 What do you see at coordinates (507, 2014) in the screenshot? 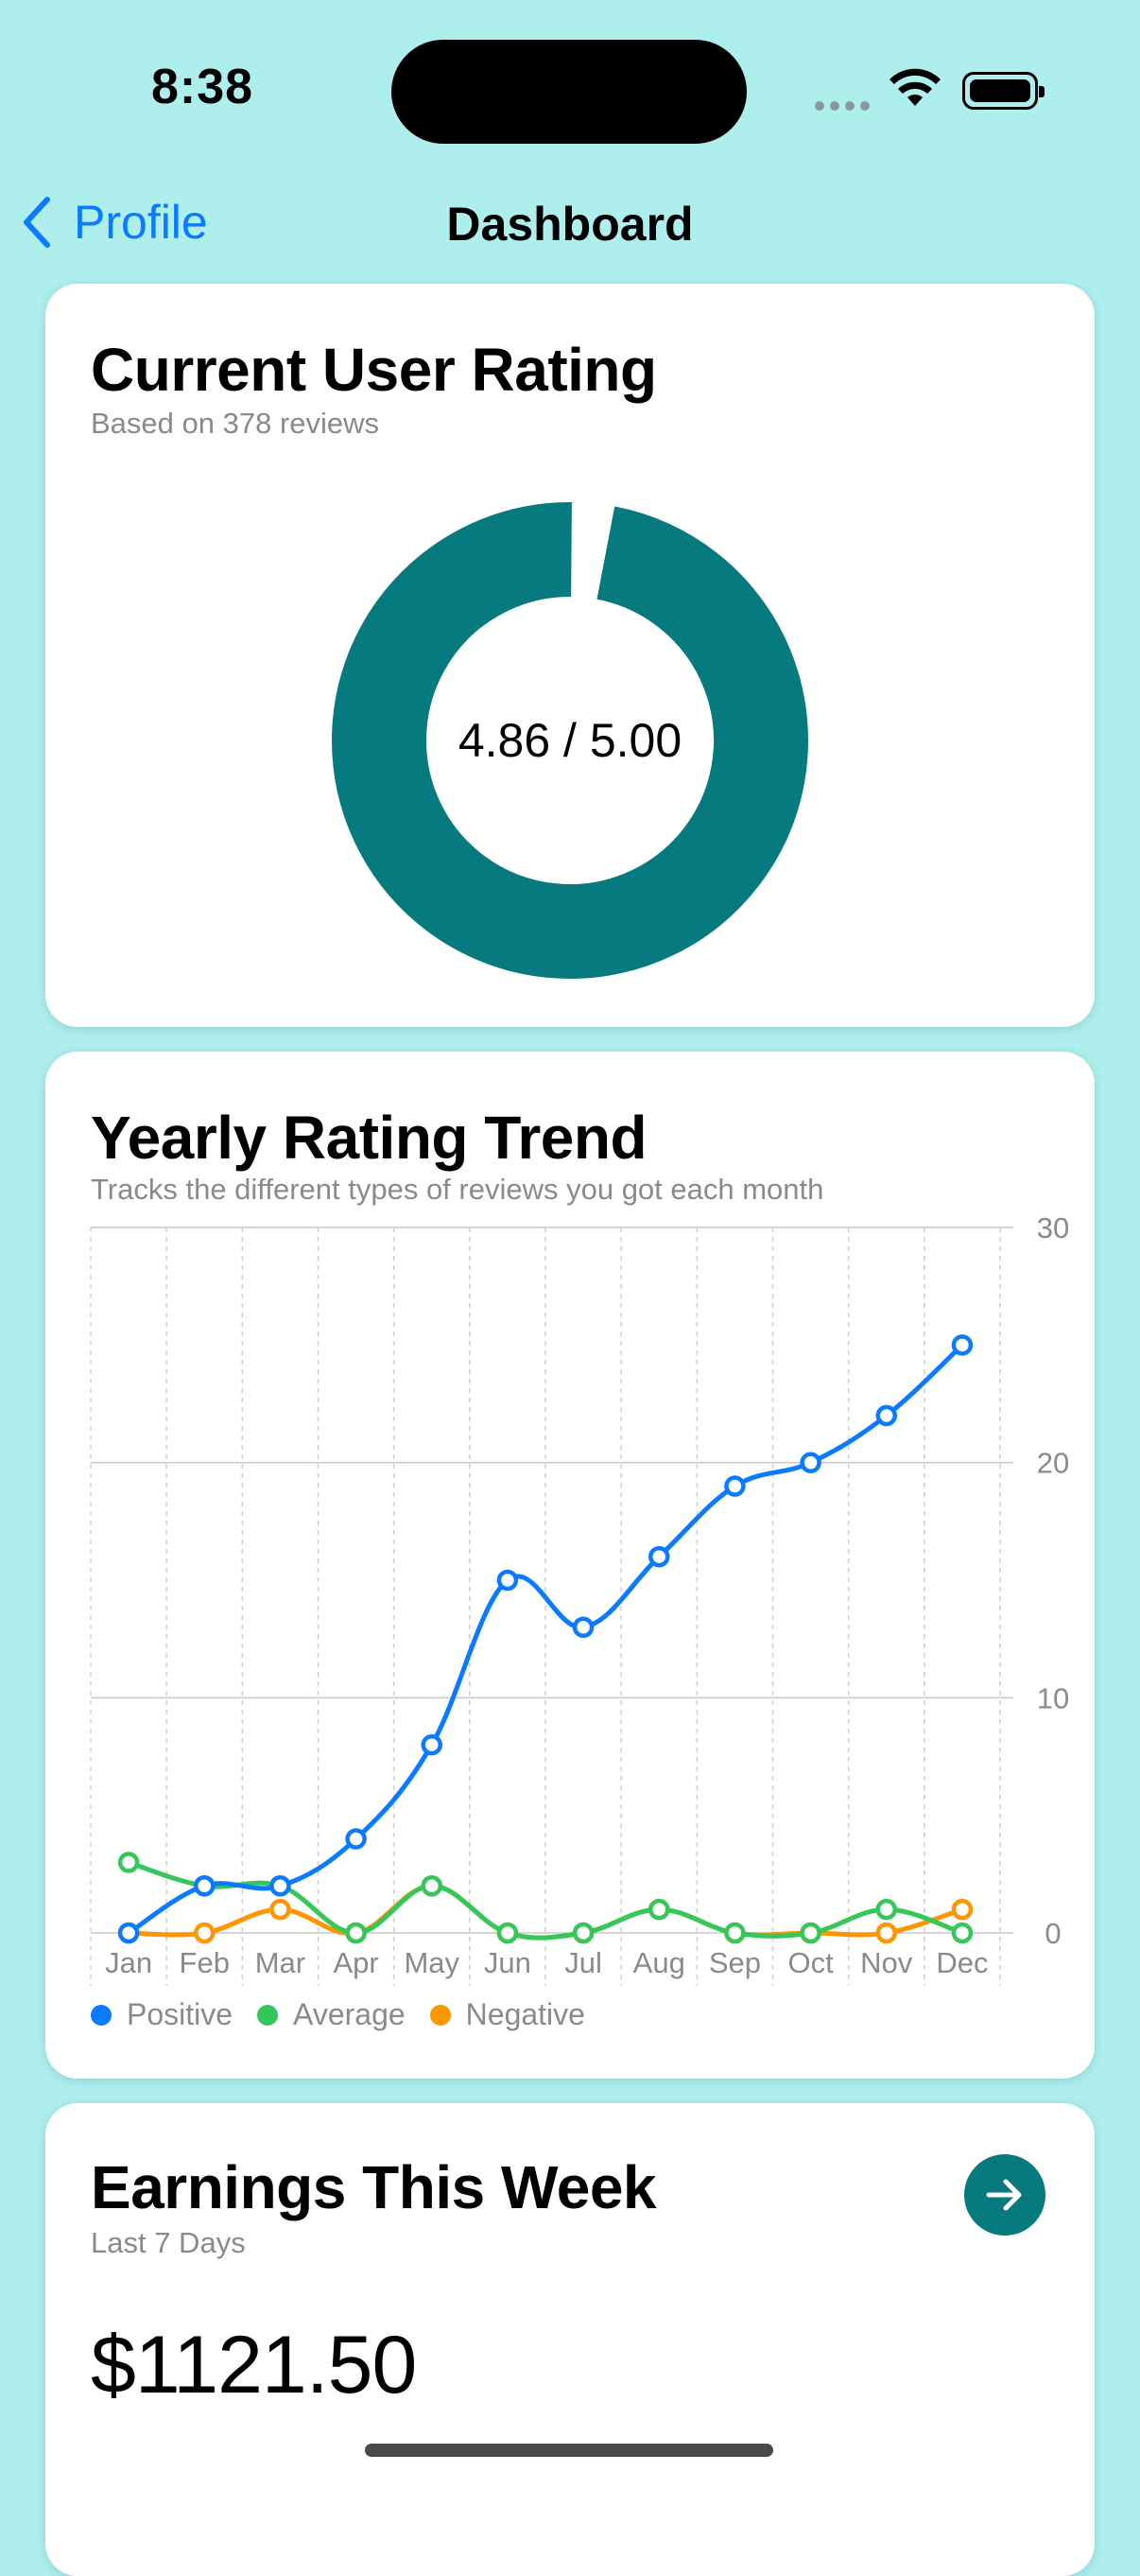
I see `legend-item-negative: Negative` at bounding box center [507, 2014].